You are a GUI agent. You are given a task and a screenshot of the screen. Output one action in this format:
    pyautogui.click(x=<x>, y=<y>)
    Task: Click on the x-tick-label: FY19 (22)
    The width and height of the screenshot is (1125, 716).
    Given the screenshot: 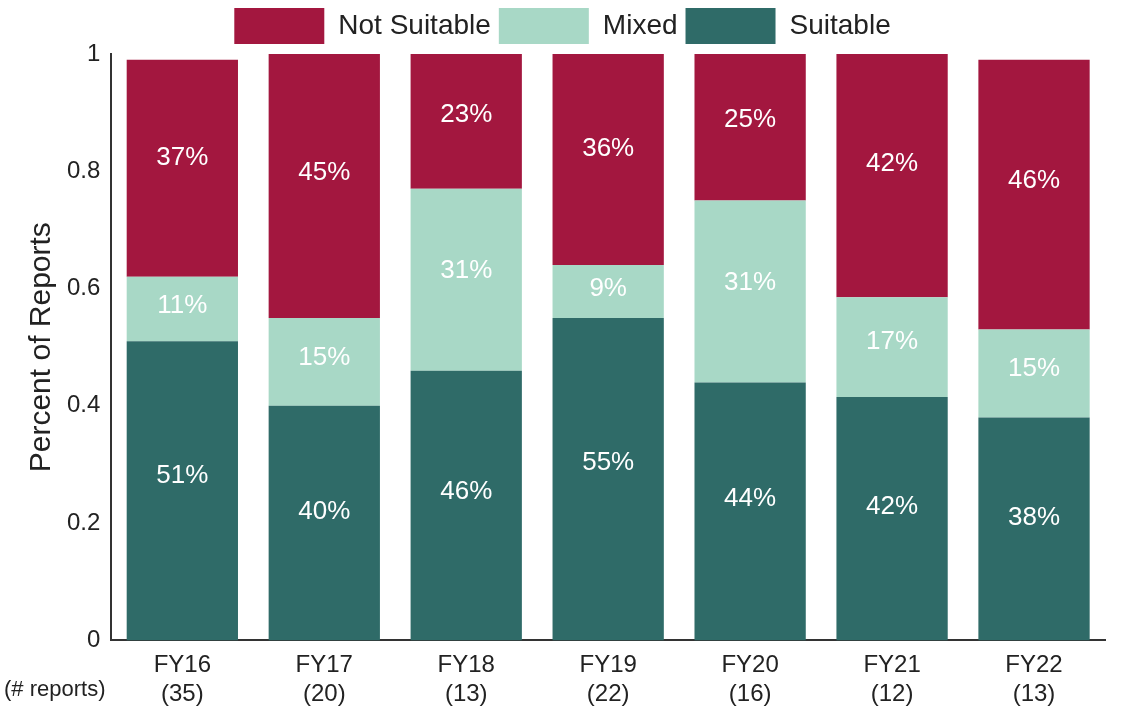 What is the action you would take?
    pyautogui.click(x=608, y=678)
    